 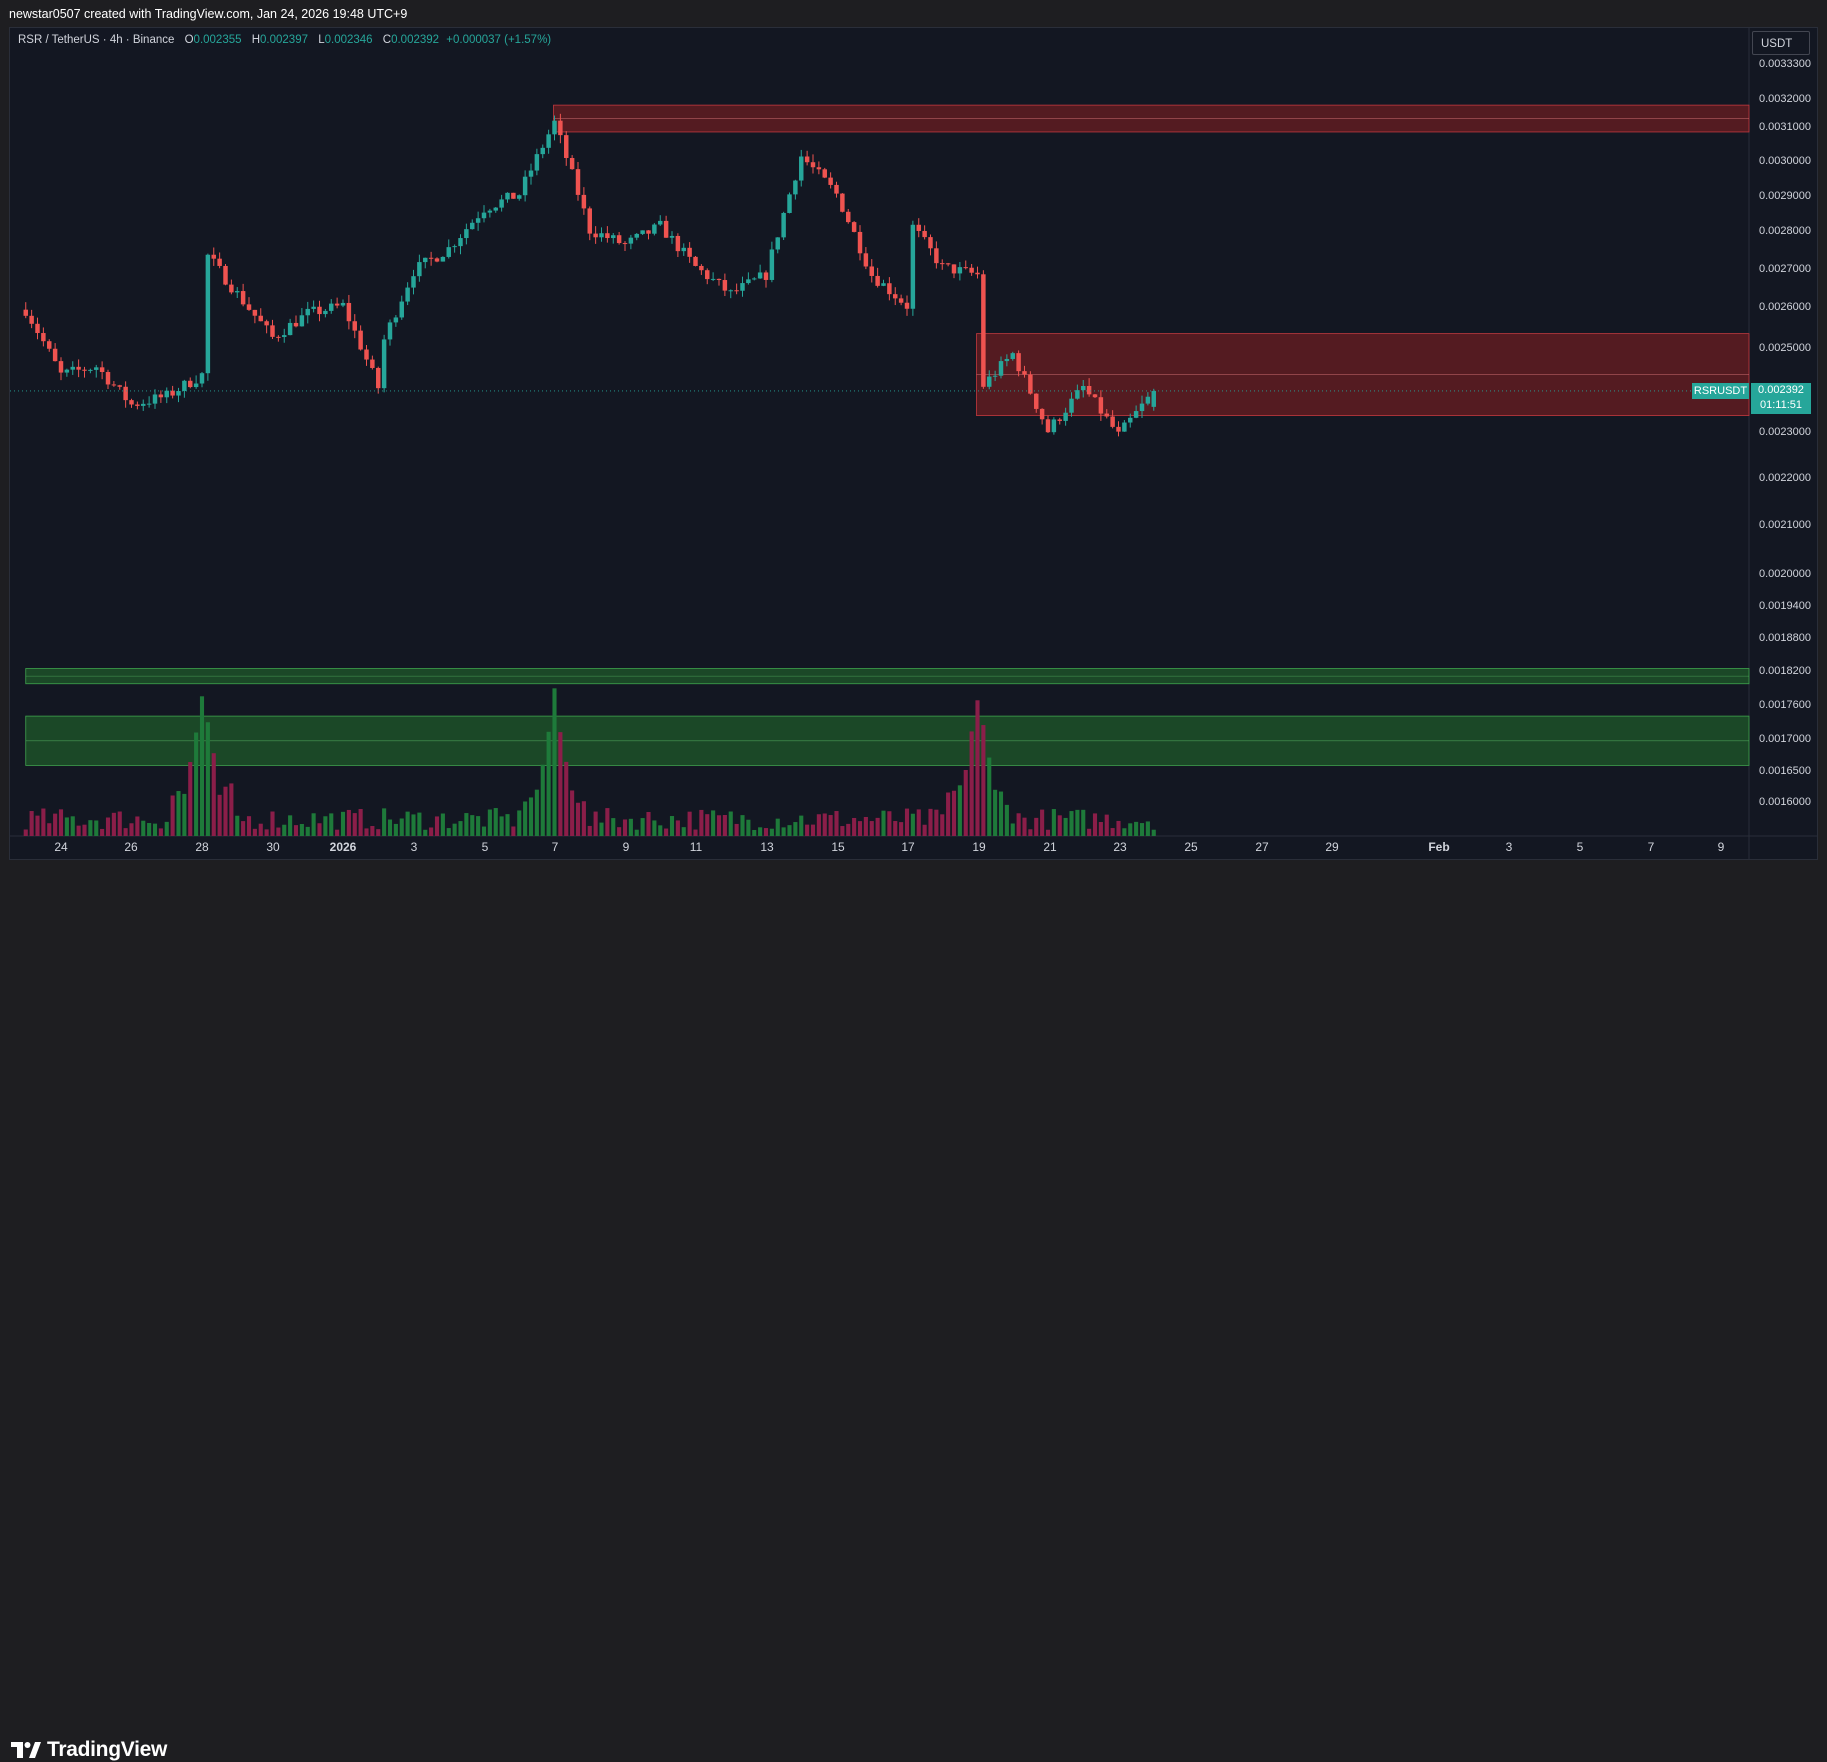 What do you see at coordinates (61, 847) in the screenshot?
I see `time-tick-label: 24` at bounding box center [61, 847].